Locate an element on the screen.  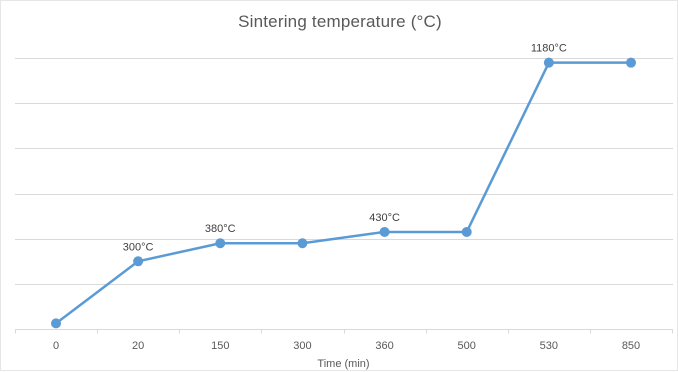
data-label: 300°C is located at coordinates (138, 247).